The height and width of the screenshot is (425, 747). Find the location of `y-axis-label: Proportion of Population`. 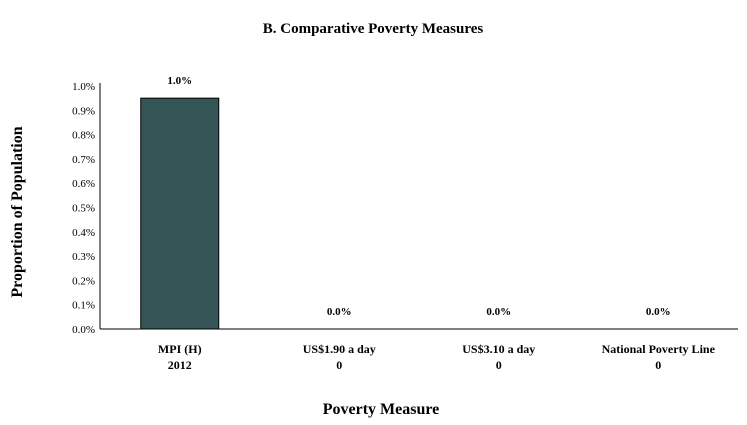

y-axis-label: Proportion of Population is located at coordinates (17, 211).